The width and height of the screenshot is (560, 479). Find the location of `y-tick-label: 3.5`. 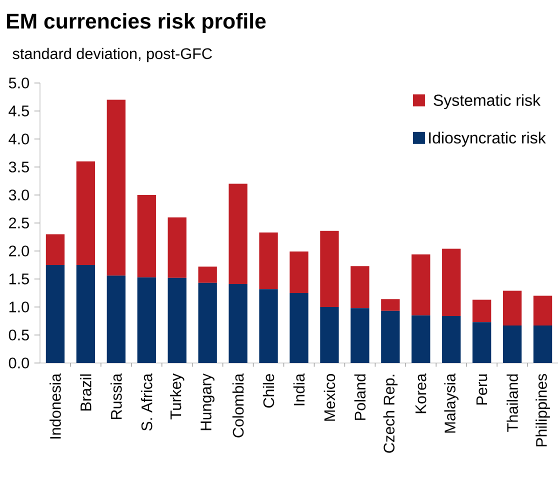

y-tick-label: 3.5 is located at coordinates (18, 167).